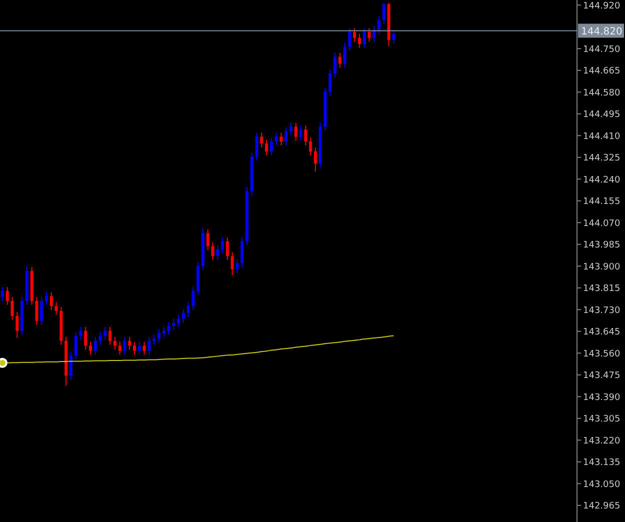 The image size is (625, 522). Describe the element at coordinates (601, 397) in the screenshot. I see `y-tick-label: 143.390` at that location.